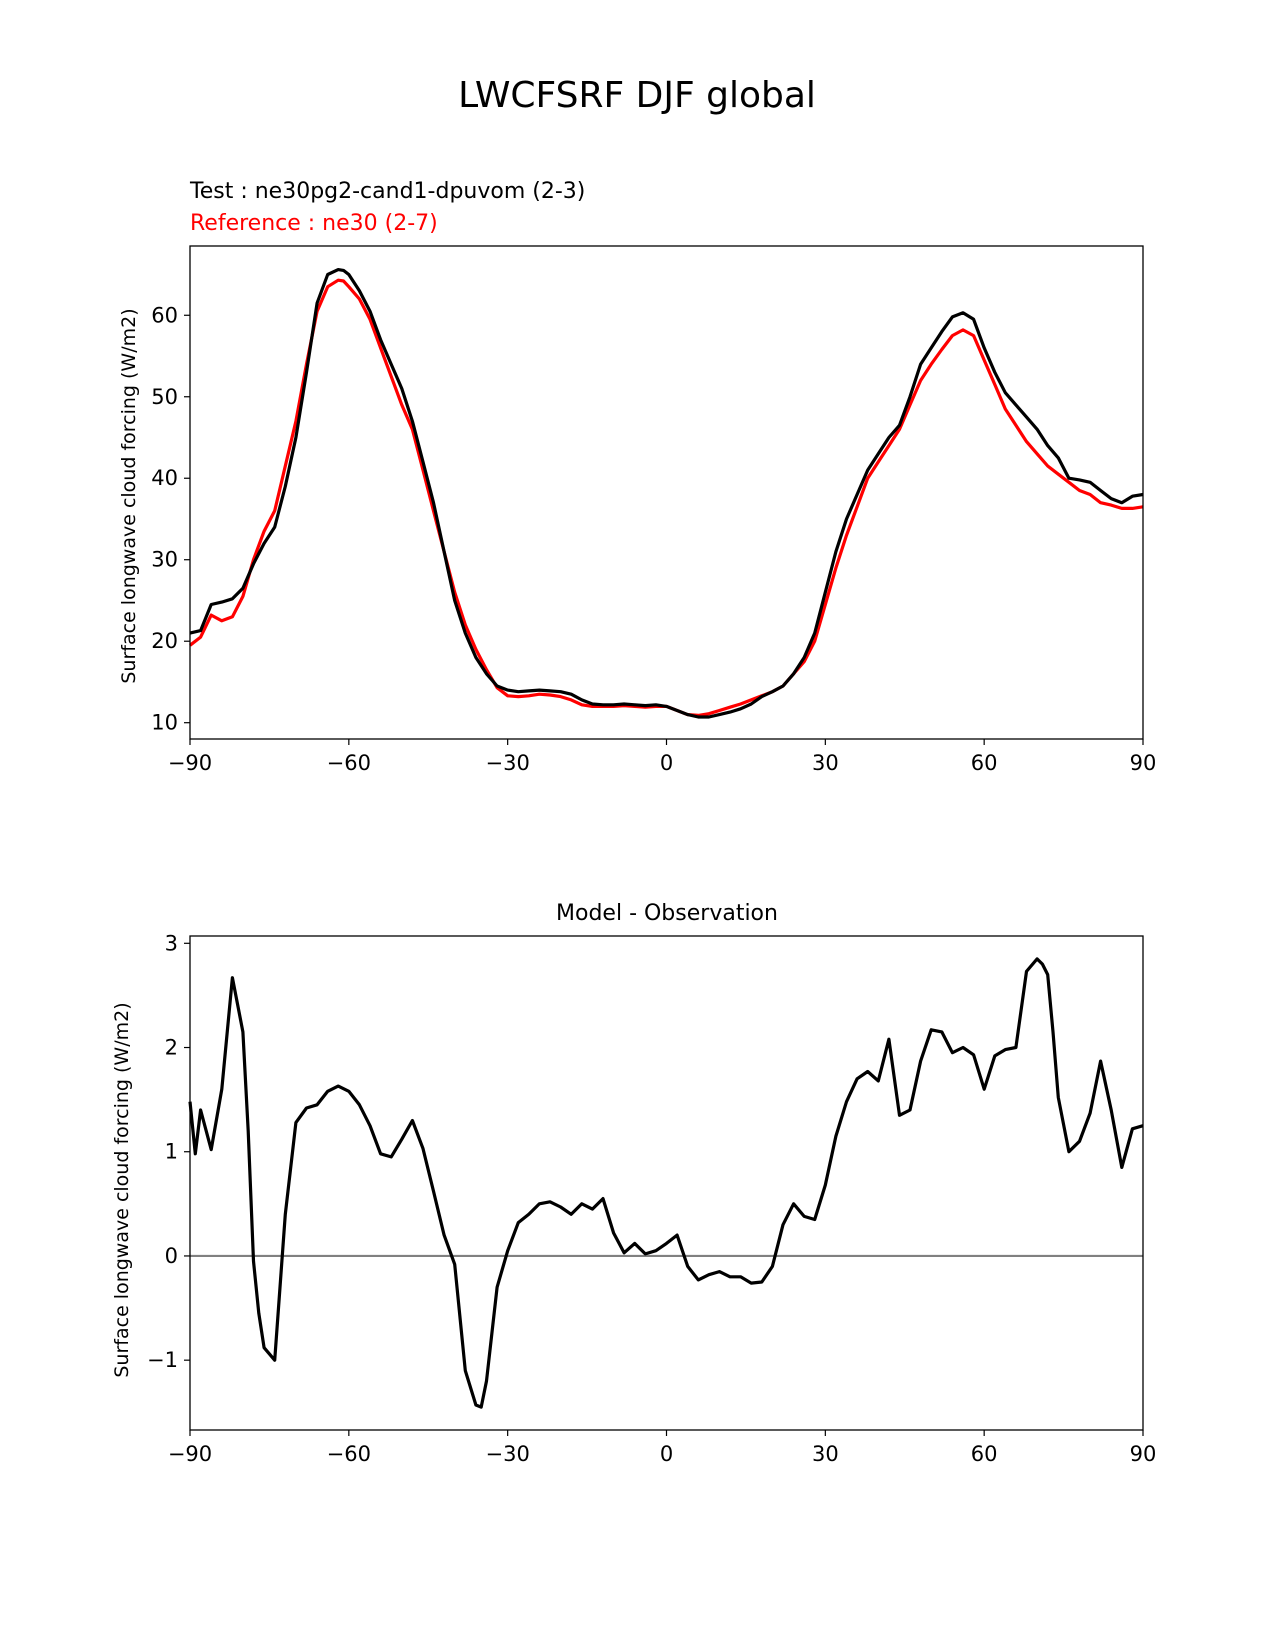 This screenshot has height=1650, width=1275. I want to click on bottom-ylabel: Surface longwave cloud forcing (W/m2), so click(122, 1189).